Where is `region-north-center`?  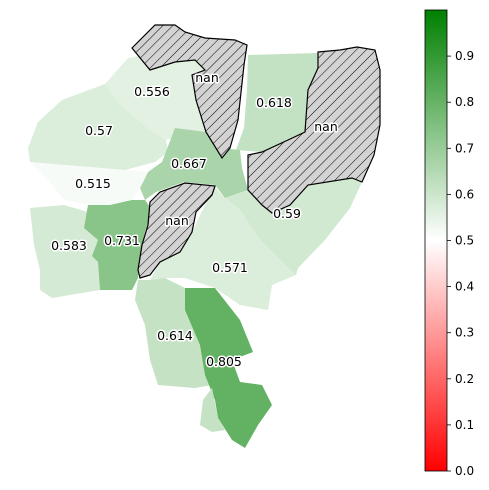
region-north-center is located at coordinates (277, 102).